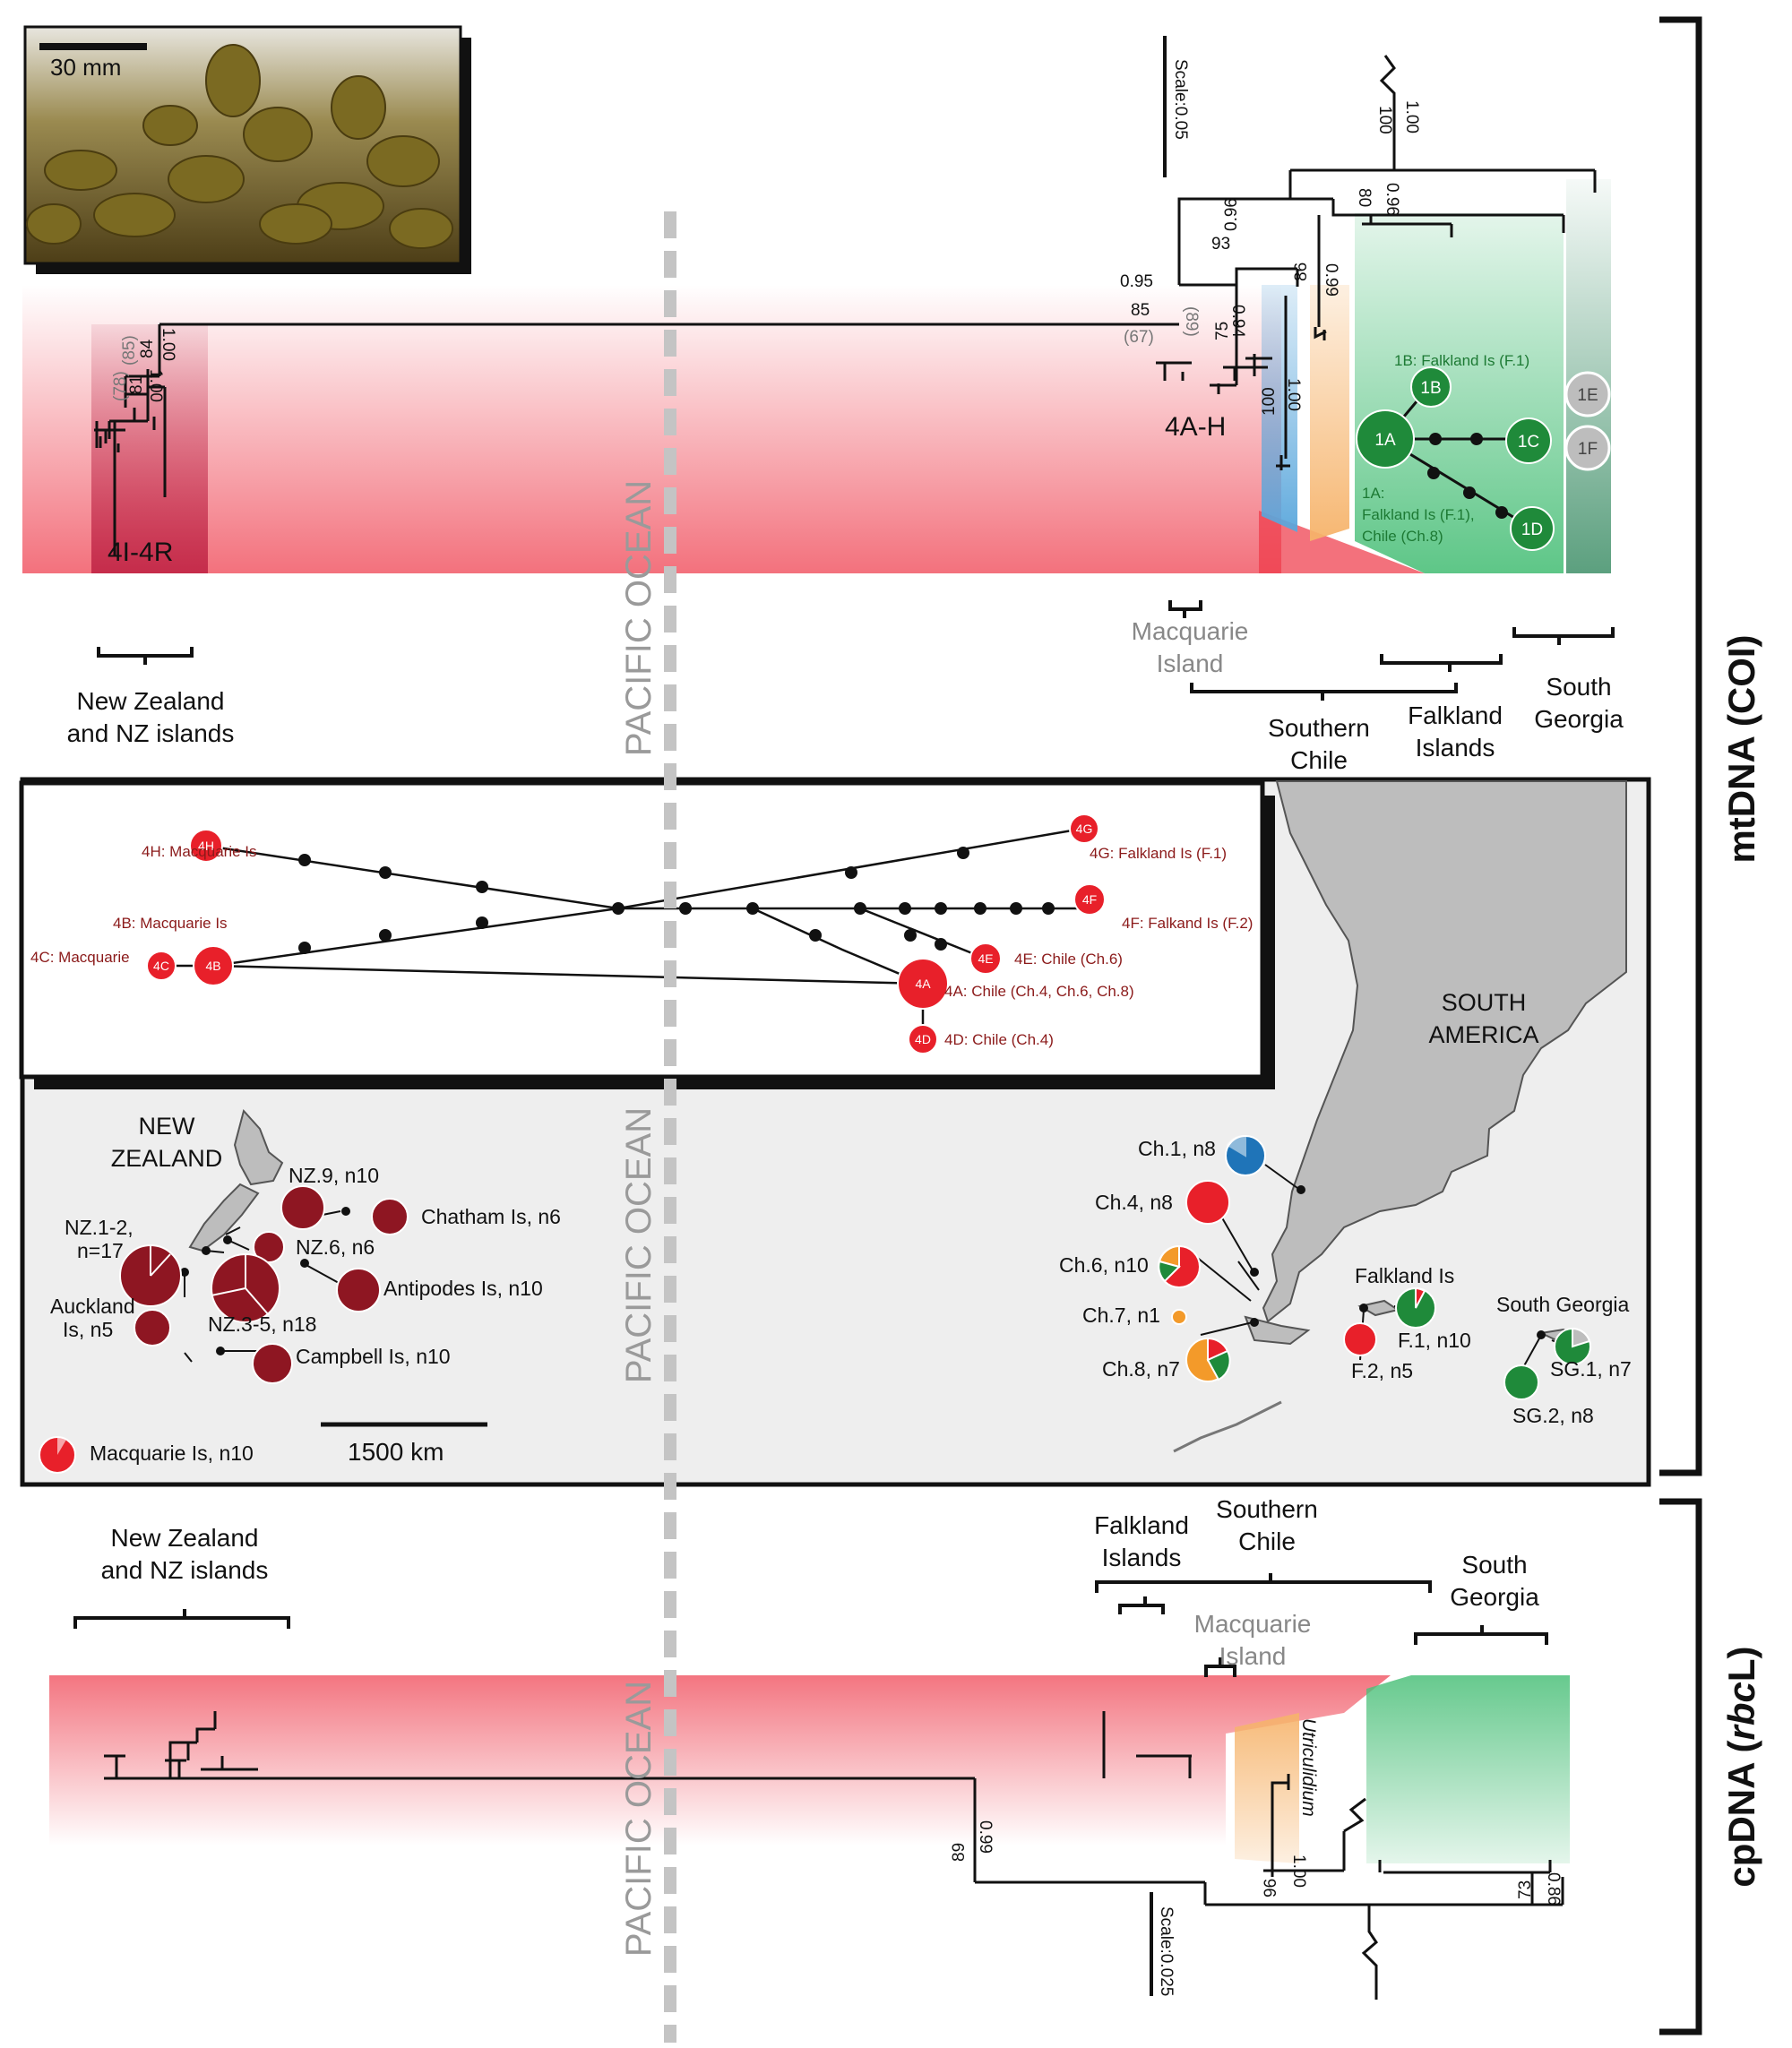 This screenshot has height=2048, width=1792. Describe the element at coordinates (463, 1288) in the screenshot. I see `map-label: Antipodes Is, n10` at that location.